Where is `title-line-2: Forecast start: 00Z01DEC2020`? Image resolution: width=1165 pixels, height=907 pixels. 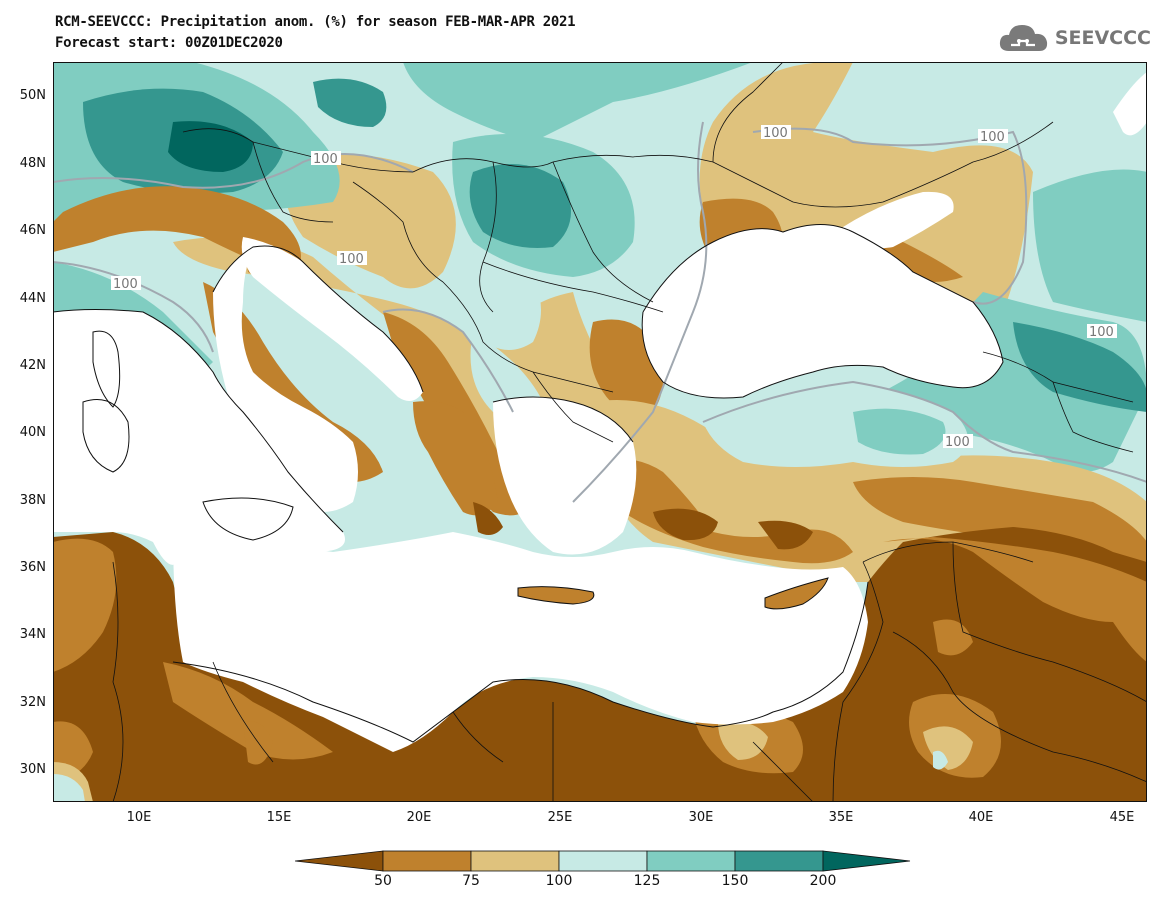 title-line-2: Forecast start: 00Z01DEC2020 is located at coordinates (169, 43).